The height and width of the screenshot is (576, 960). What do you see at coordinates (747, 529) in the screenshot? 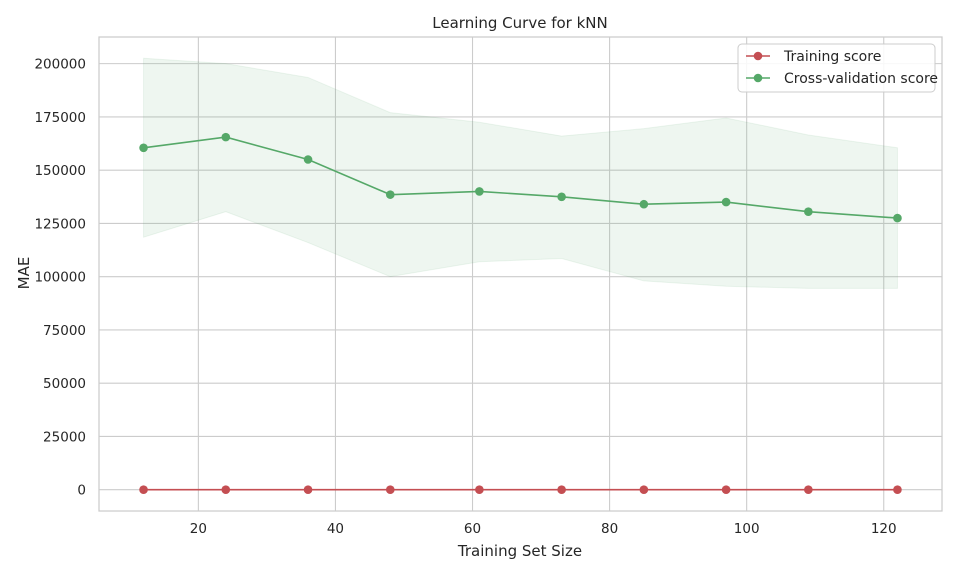
I see `x-tick-label: 100` at bounding box center [747, 529].